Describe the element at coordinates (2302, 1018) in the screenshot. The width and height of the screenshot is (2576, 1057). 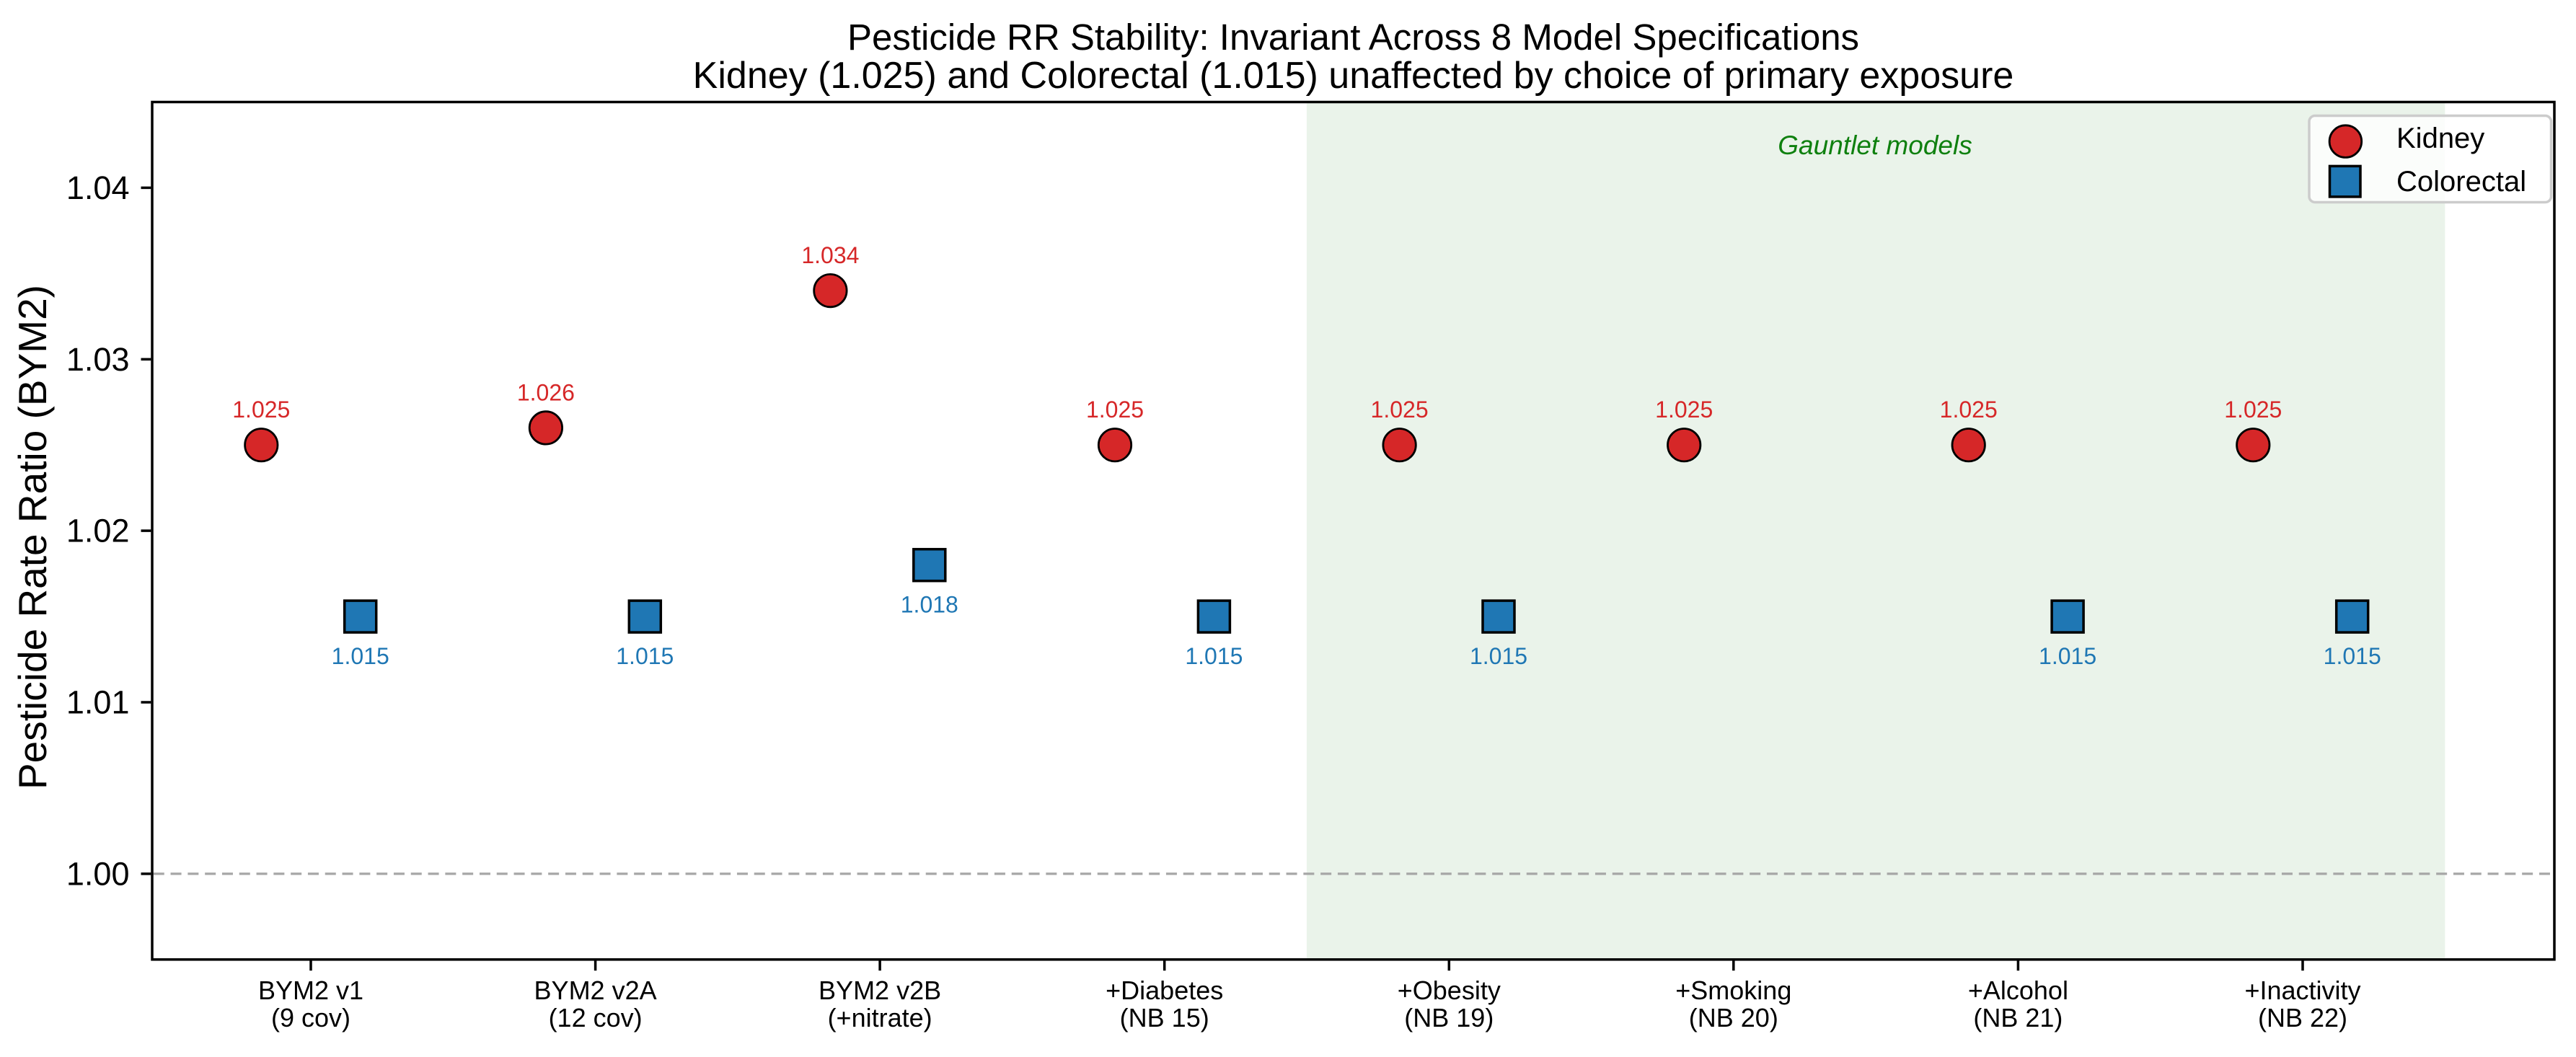
I see `svg-text: (NB 22)` at that location.